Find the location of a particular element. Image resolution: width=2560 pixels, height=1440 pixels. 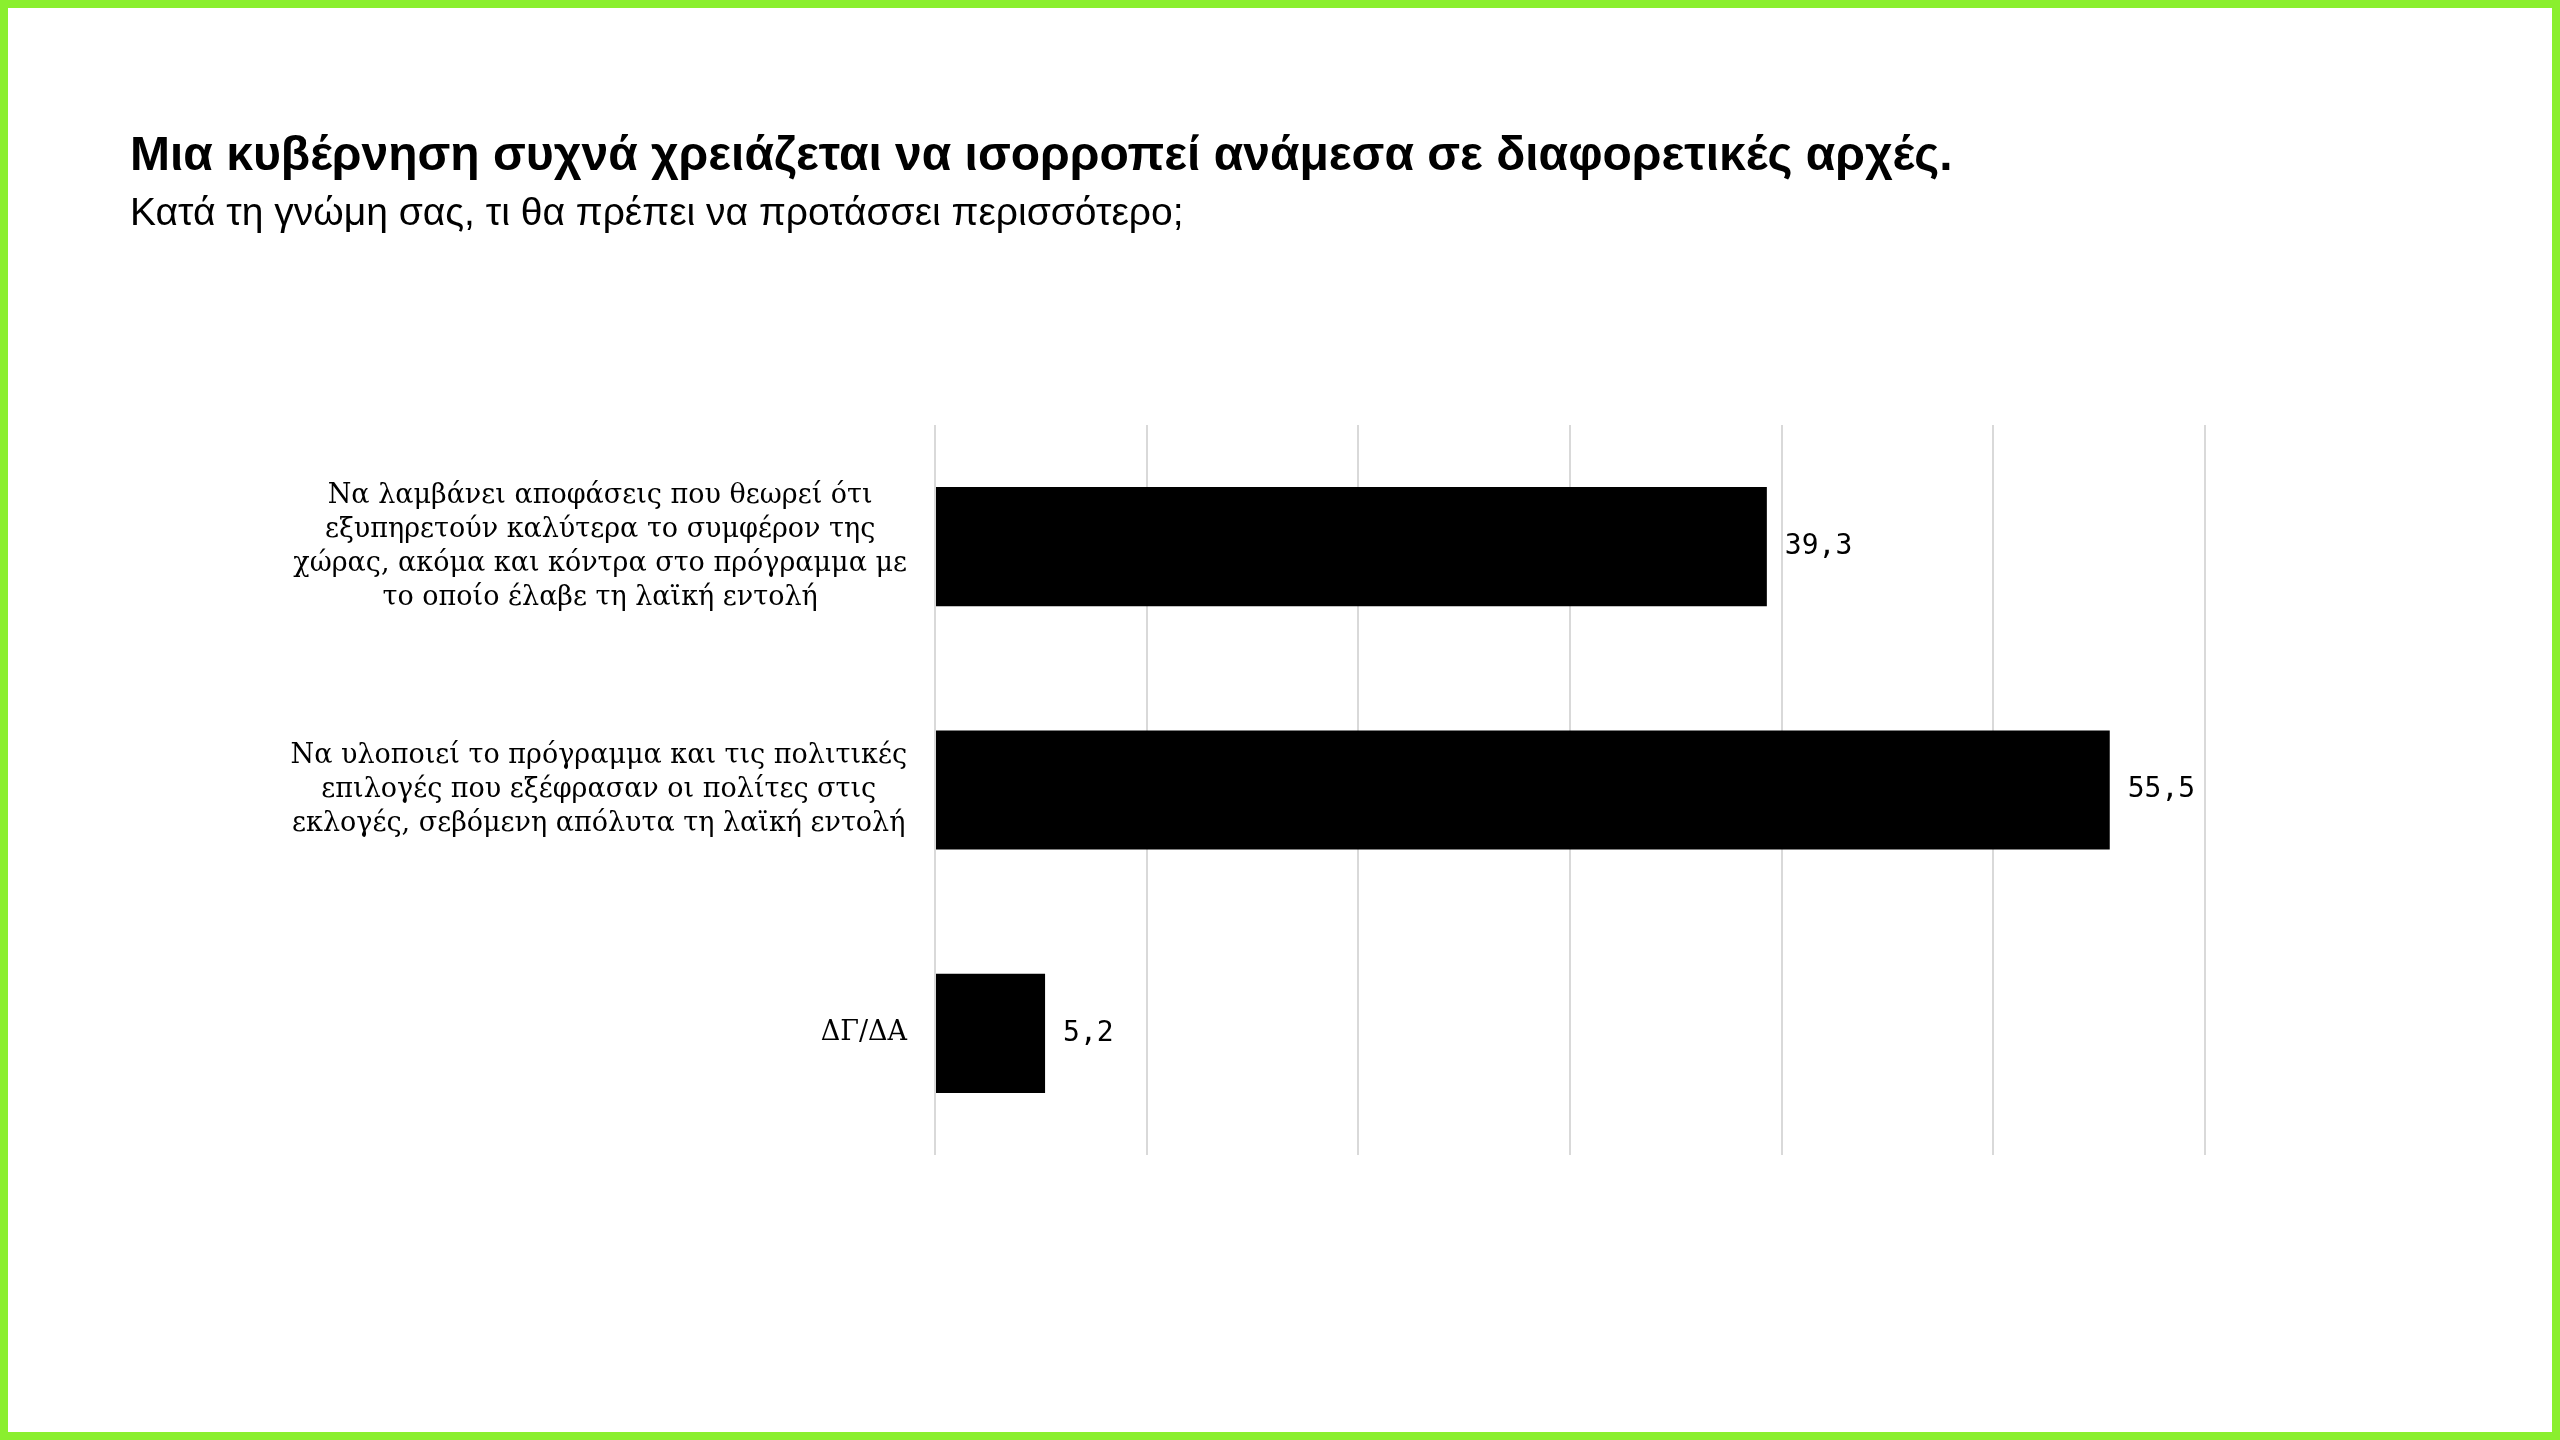

y-tick-label: Να λαμβάνει αποφάσεις που θεωρεί ότι εξυπηρετούν καλύτερα το συμφέρον της χώρας, ακόμα και κόντρα στο πρόγραμμα με το οποίο έλαβε τη λαϊκή εντολή is located at coordinates (600, 544).